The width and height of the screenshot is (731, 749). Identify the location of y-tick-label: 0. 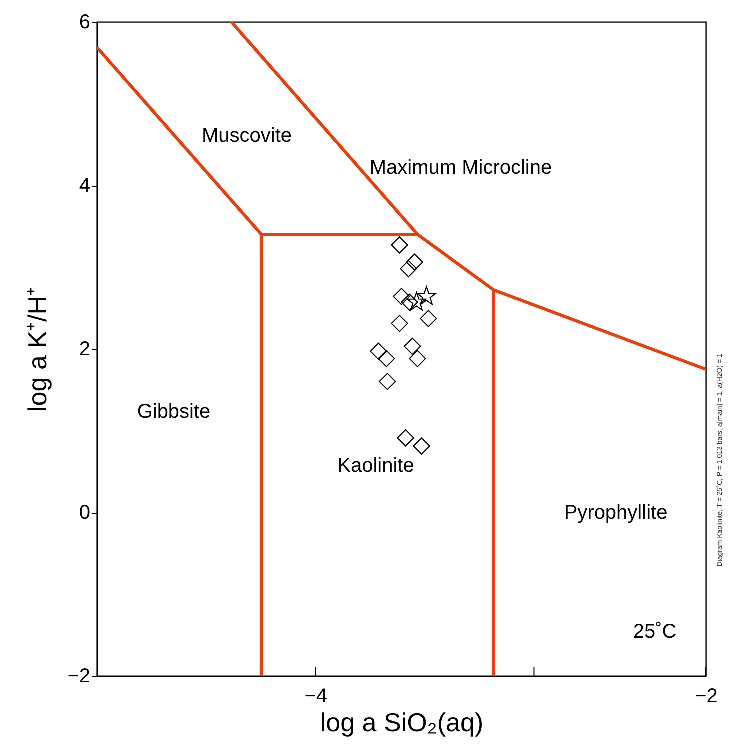
(84, 513).